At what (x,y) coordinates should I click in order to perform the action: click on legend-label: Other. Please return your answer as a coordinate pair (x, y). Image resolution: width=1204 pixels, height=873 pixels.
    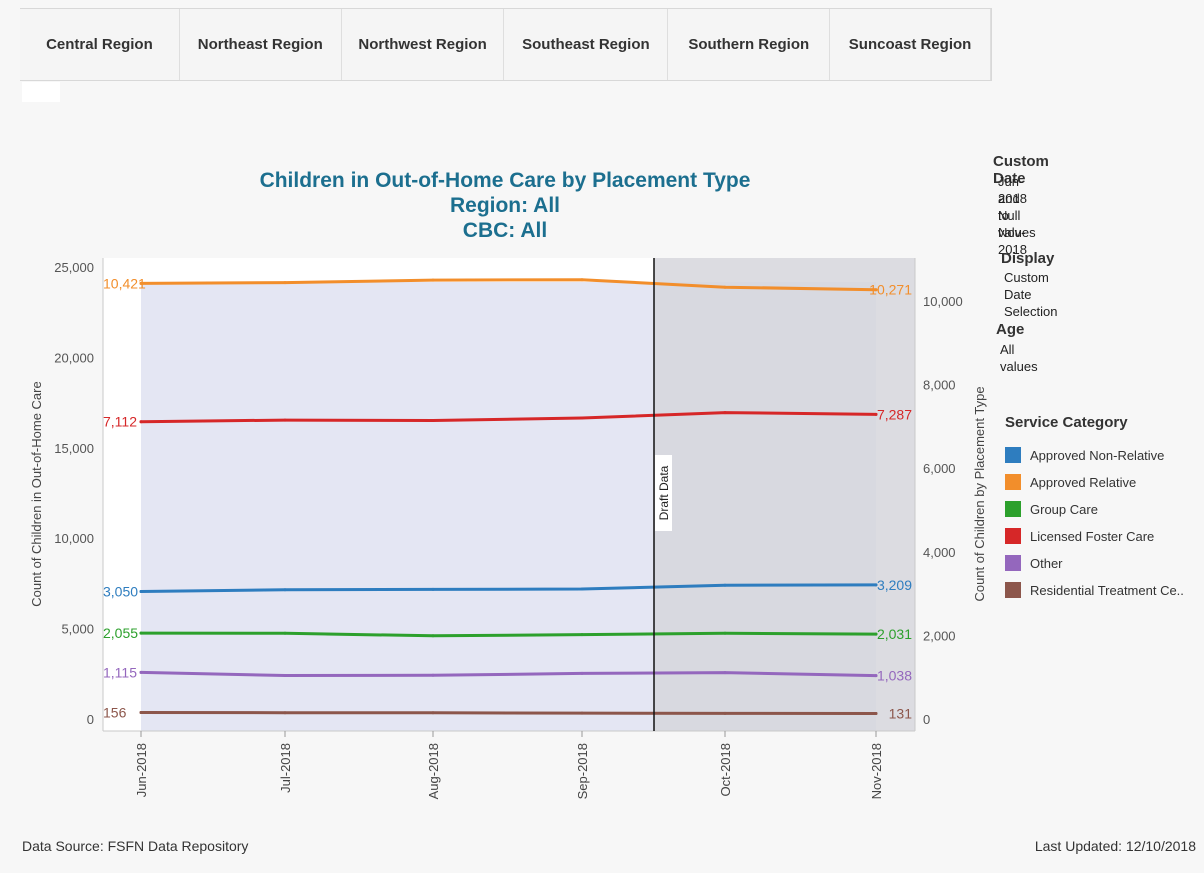
    Looking at the image, I should click on (1046, 563).